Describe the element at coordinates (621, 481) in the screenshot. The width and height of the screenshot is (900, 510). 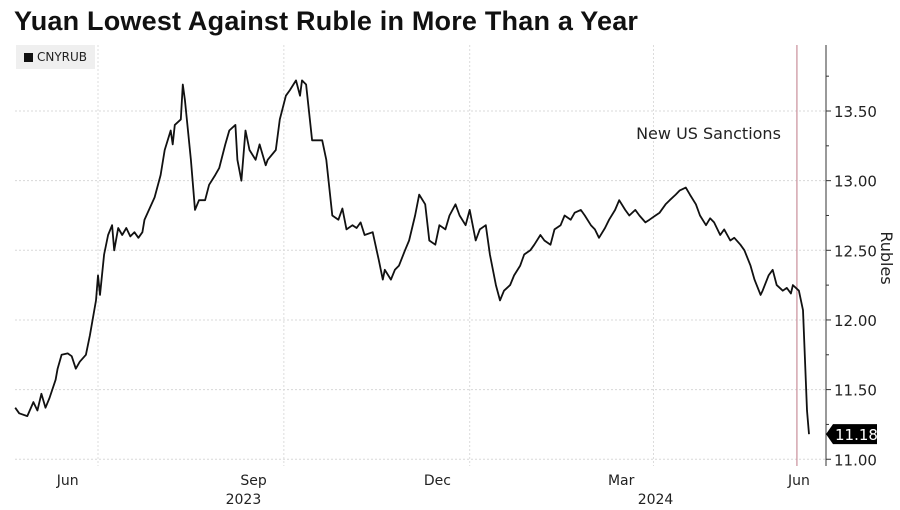
I see `x-tick-label: Mar` at that location.